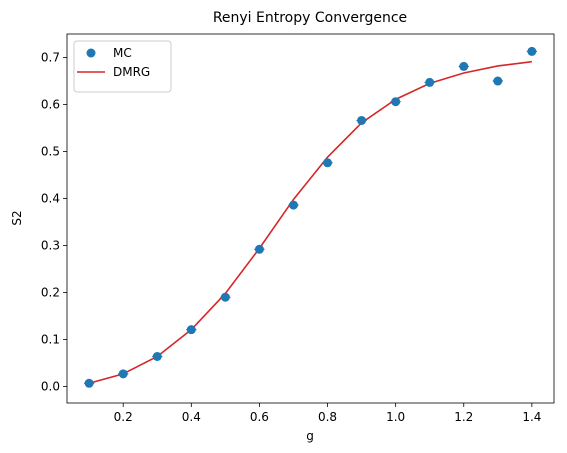  I want to click on x-tick-label: 1.2, so click(463, 417).